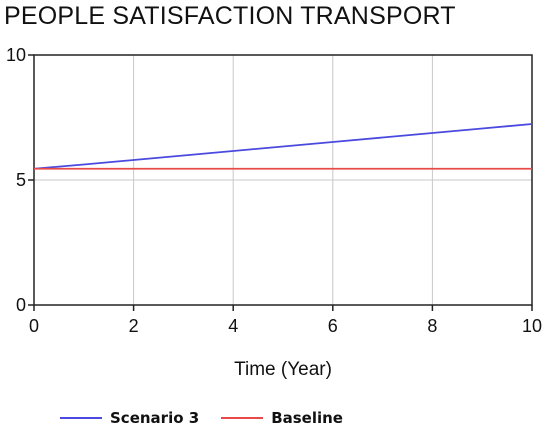 Image resolution: width=550 pixels, height=431 pixels. What do you see at coordinates (21, 180) in the screenshot?
I see `y-tick-label-1: 5` at bounding box center [21, 180].